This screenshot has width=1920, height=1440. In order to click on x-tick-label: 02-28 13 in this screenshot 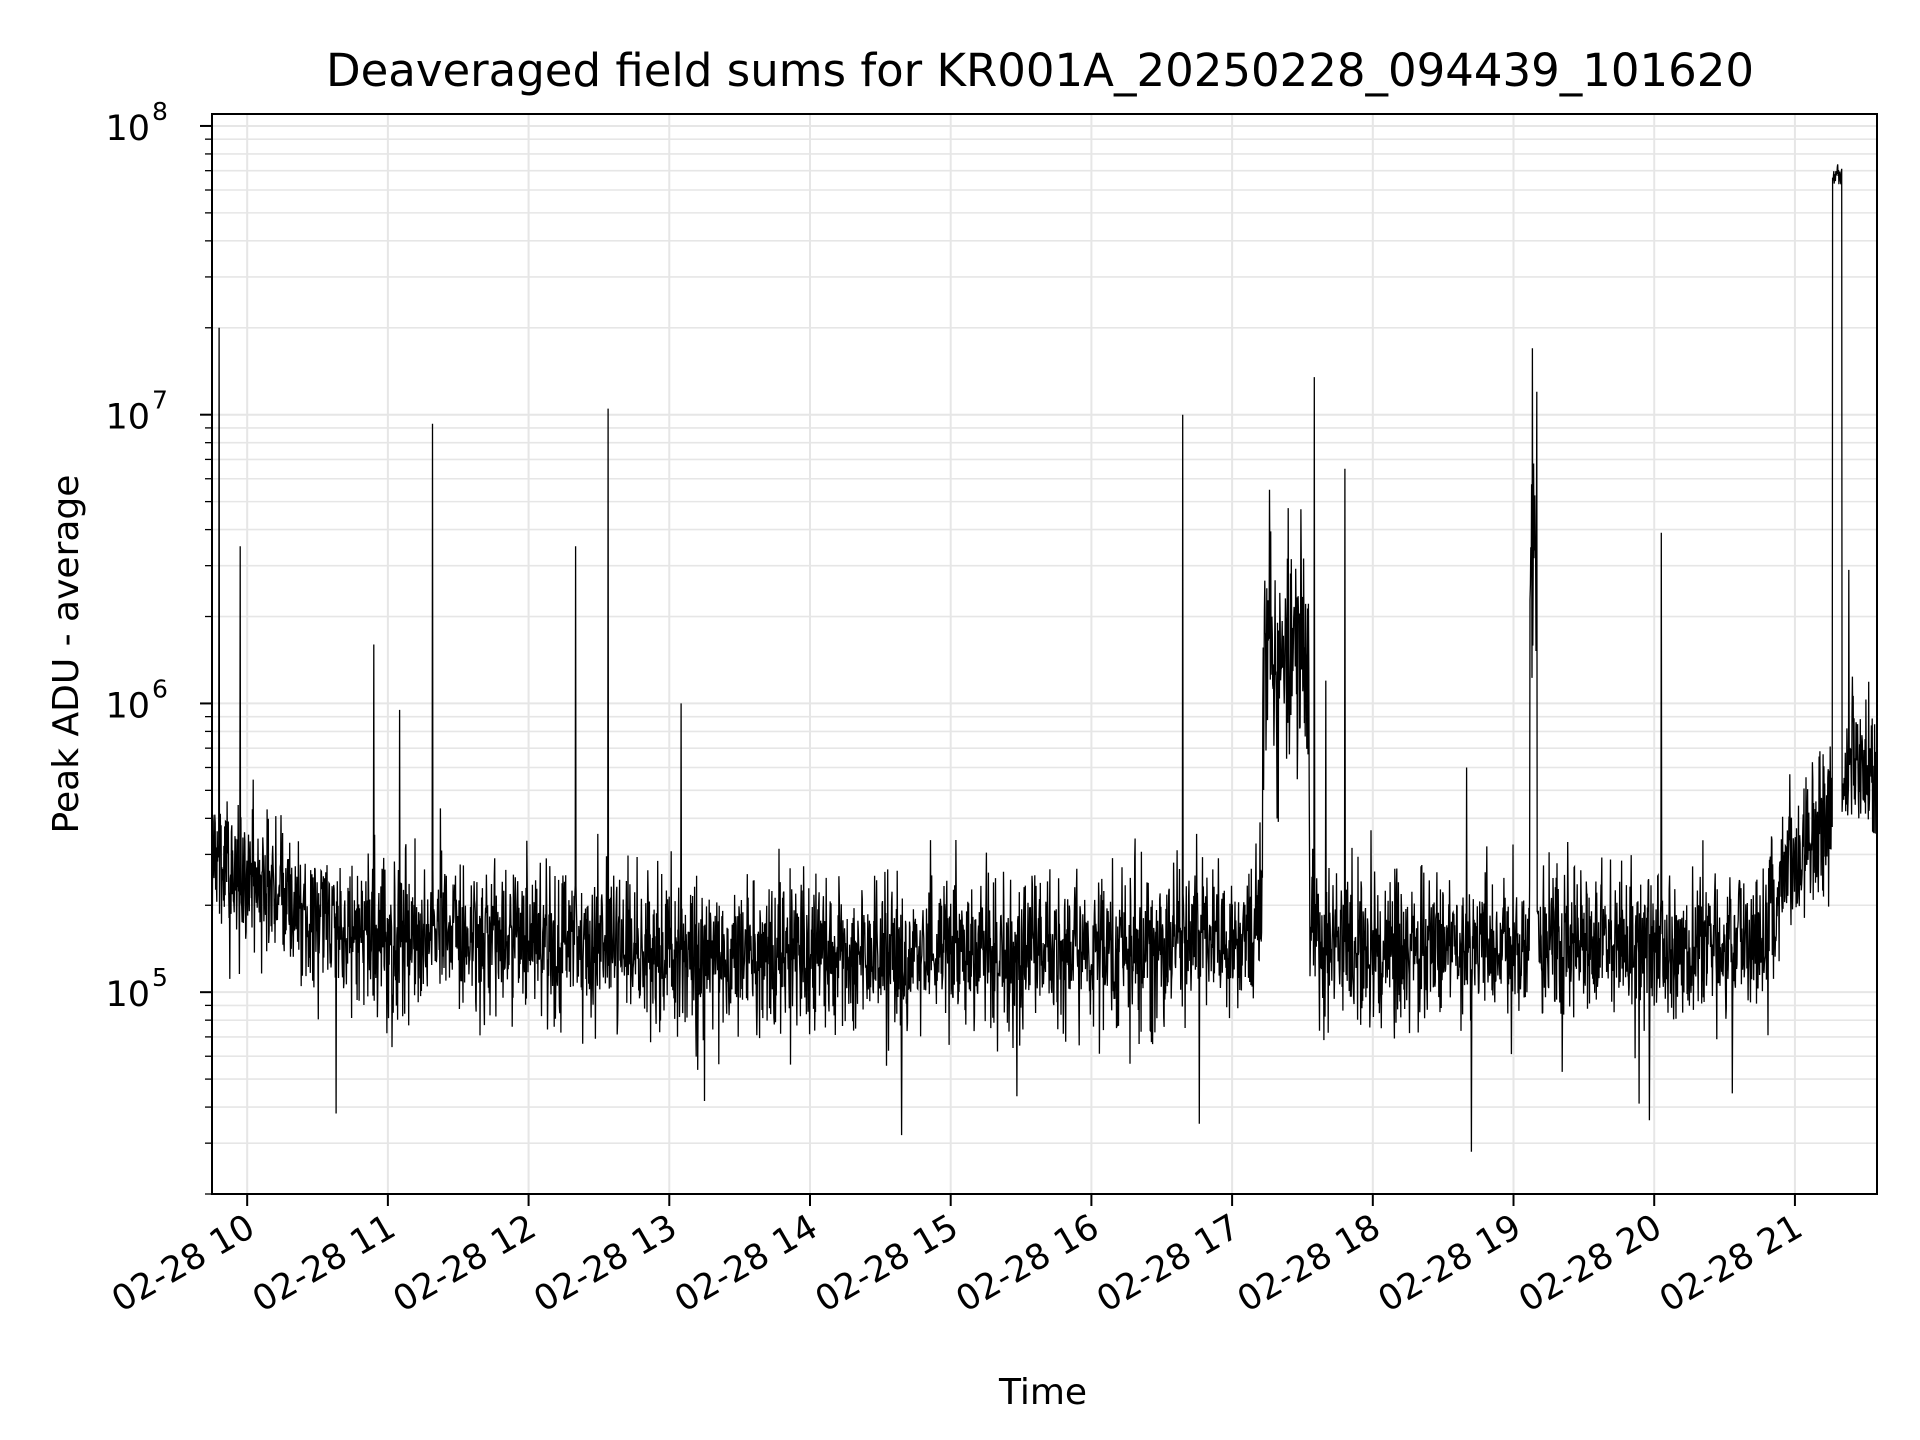, I will do `click(605, 1263)`.